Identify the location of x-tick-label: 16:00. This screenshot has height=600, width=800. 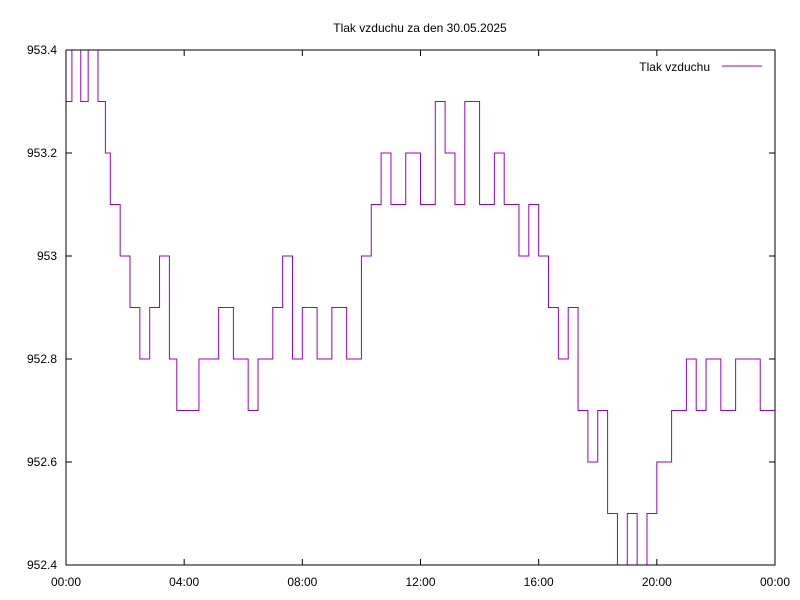
(539, 582).